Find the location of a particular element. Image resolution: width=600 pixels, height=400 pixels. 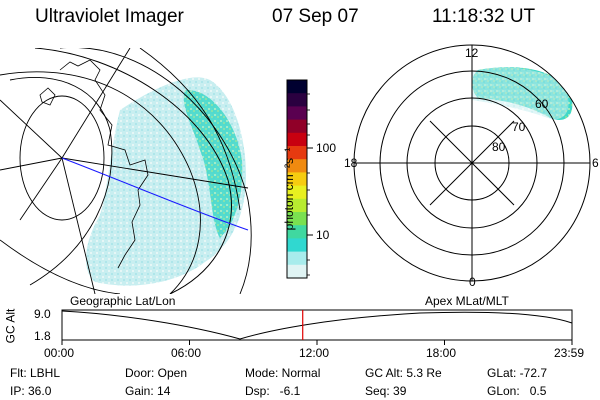

colorbar-label-10: 10 is located at coordinates (323, 235).